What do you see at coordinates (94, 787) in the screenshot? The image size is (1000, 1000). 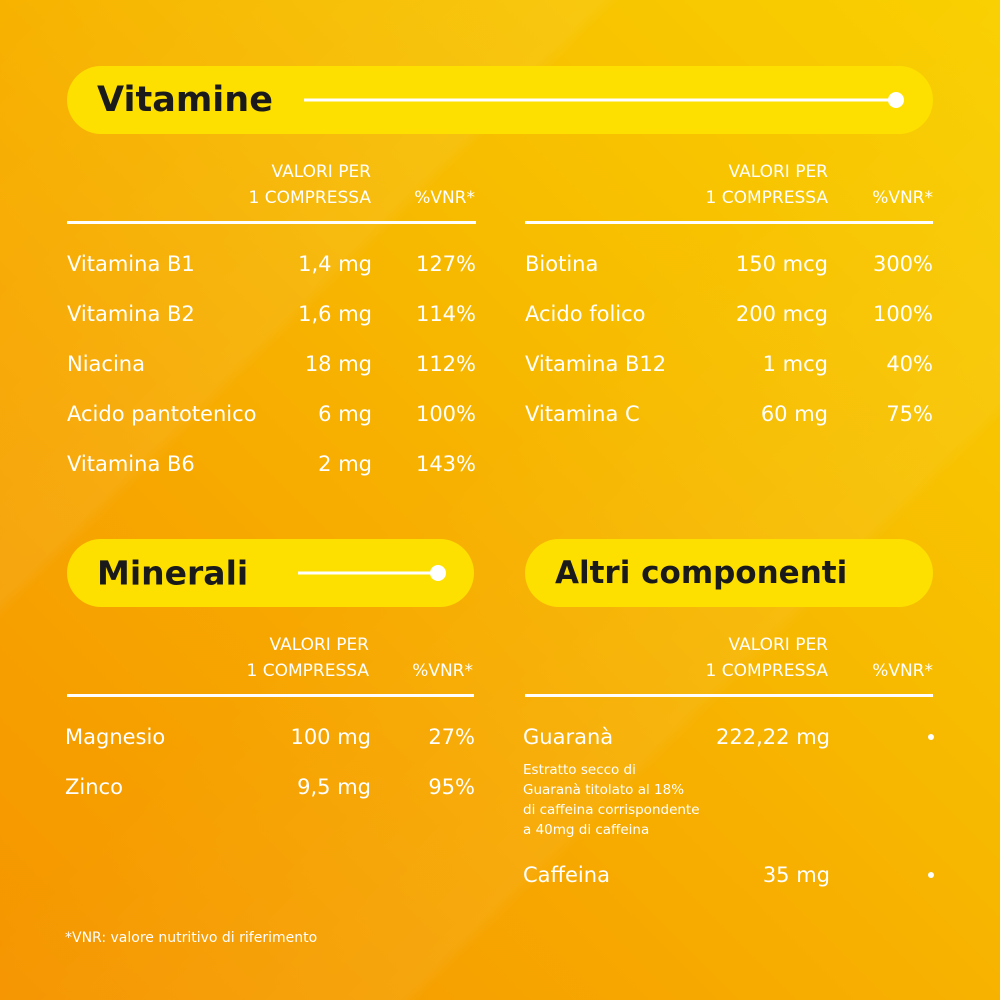 I see `table-row-name: Zinco` at bounding box center [94, 787].